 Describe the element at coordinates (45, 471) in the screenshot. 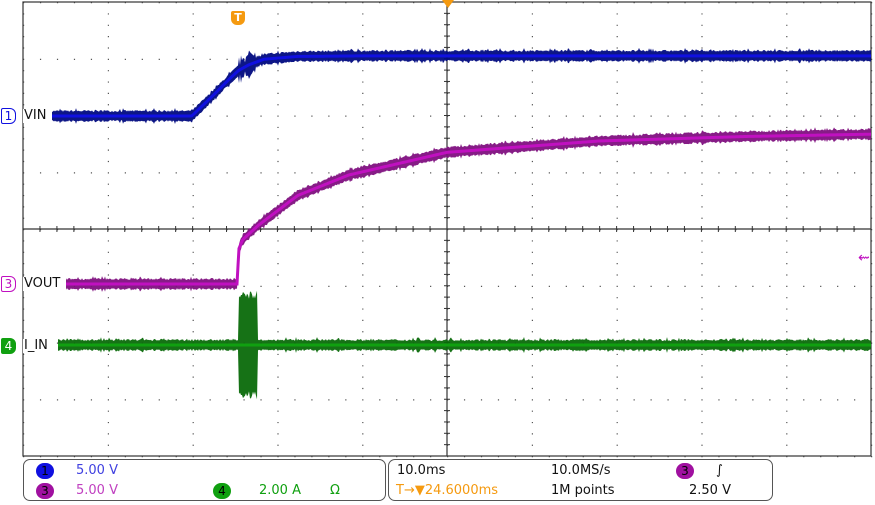

I see `ch1-badge: 1` at that location.